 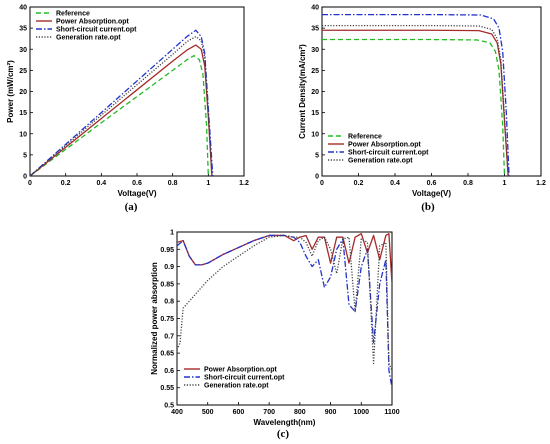 What do you see at coordinates (154, 318) in the screenshot?
I see `y-axis-label: Normalized power absorption` at bounding box center [154, 318].